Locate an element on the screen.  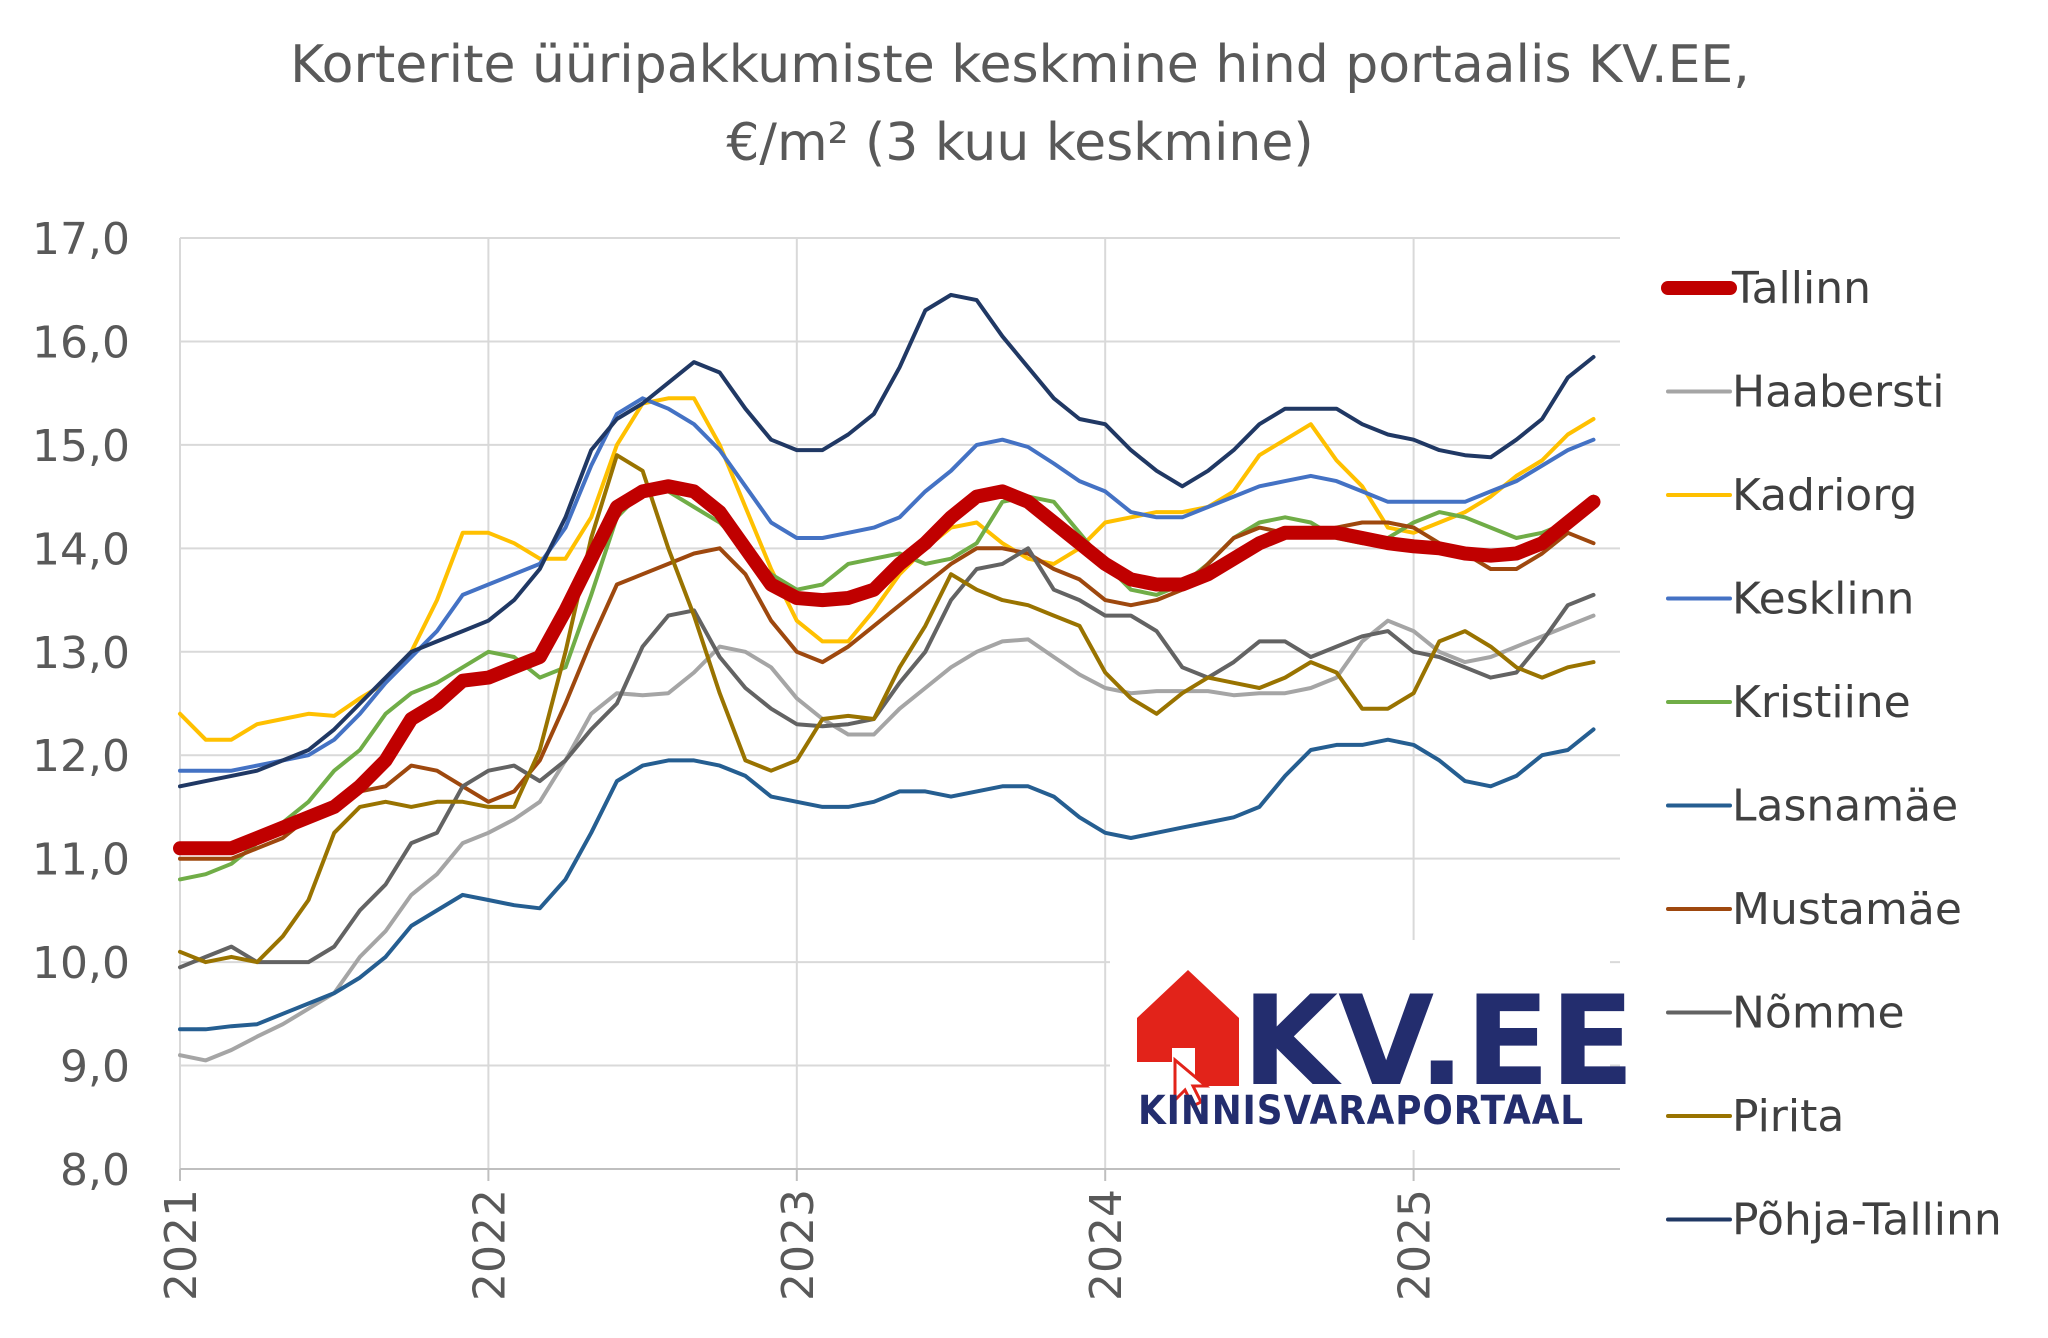
y-tick-label: 13,0 is located at coordinates (81, 653).